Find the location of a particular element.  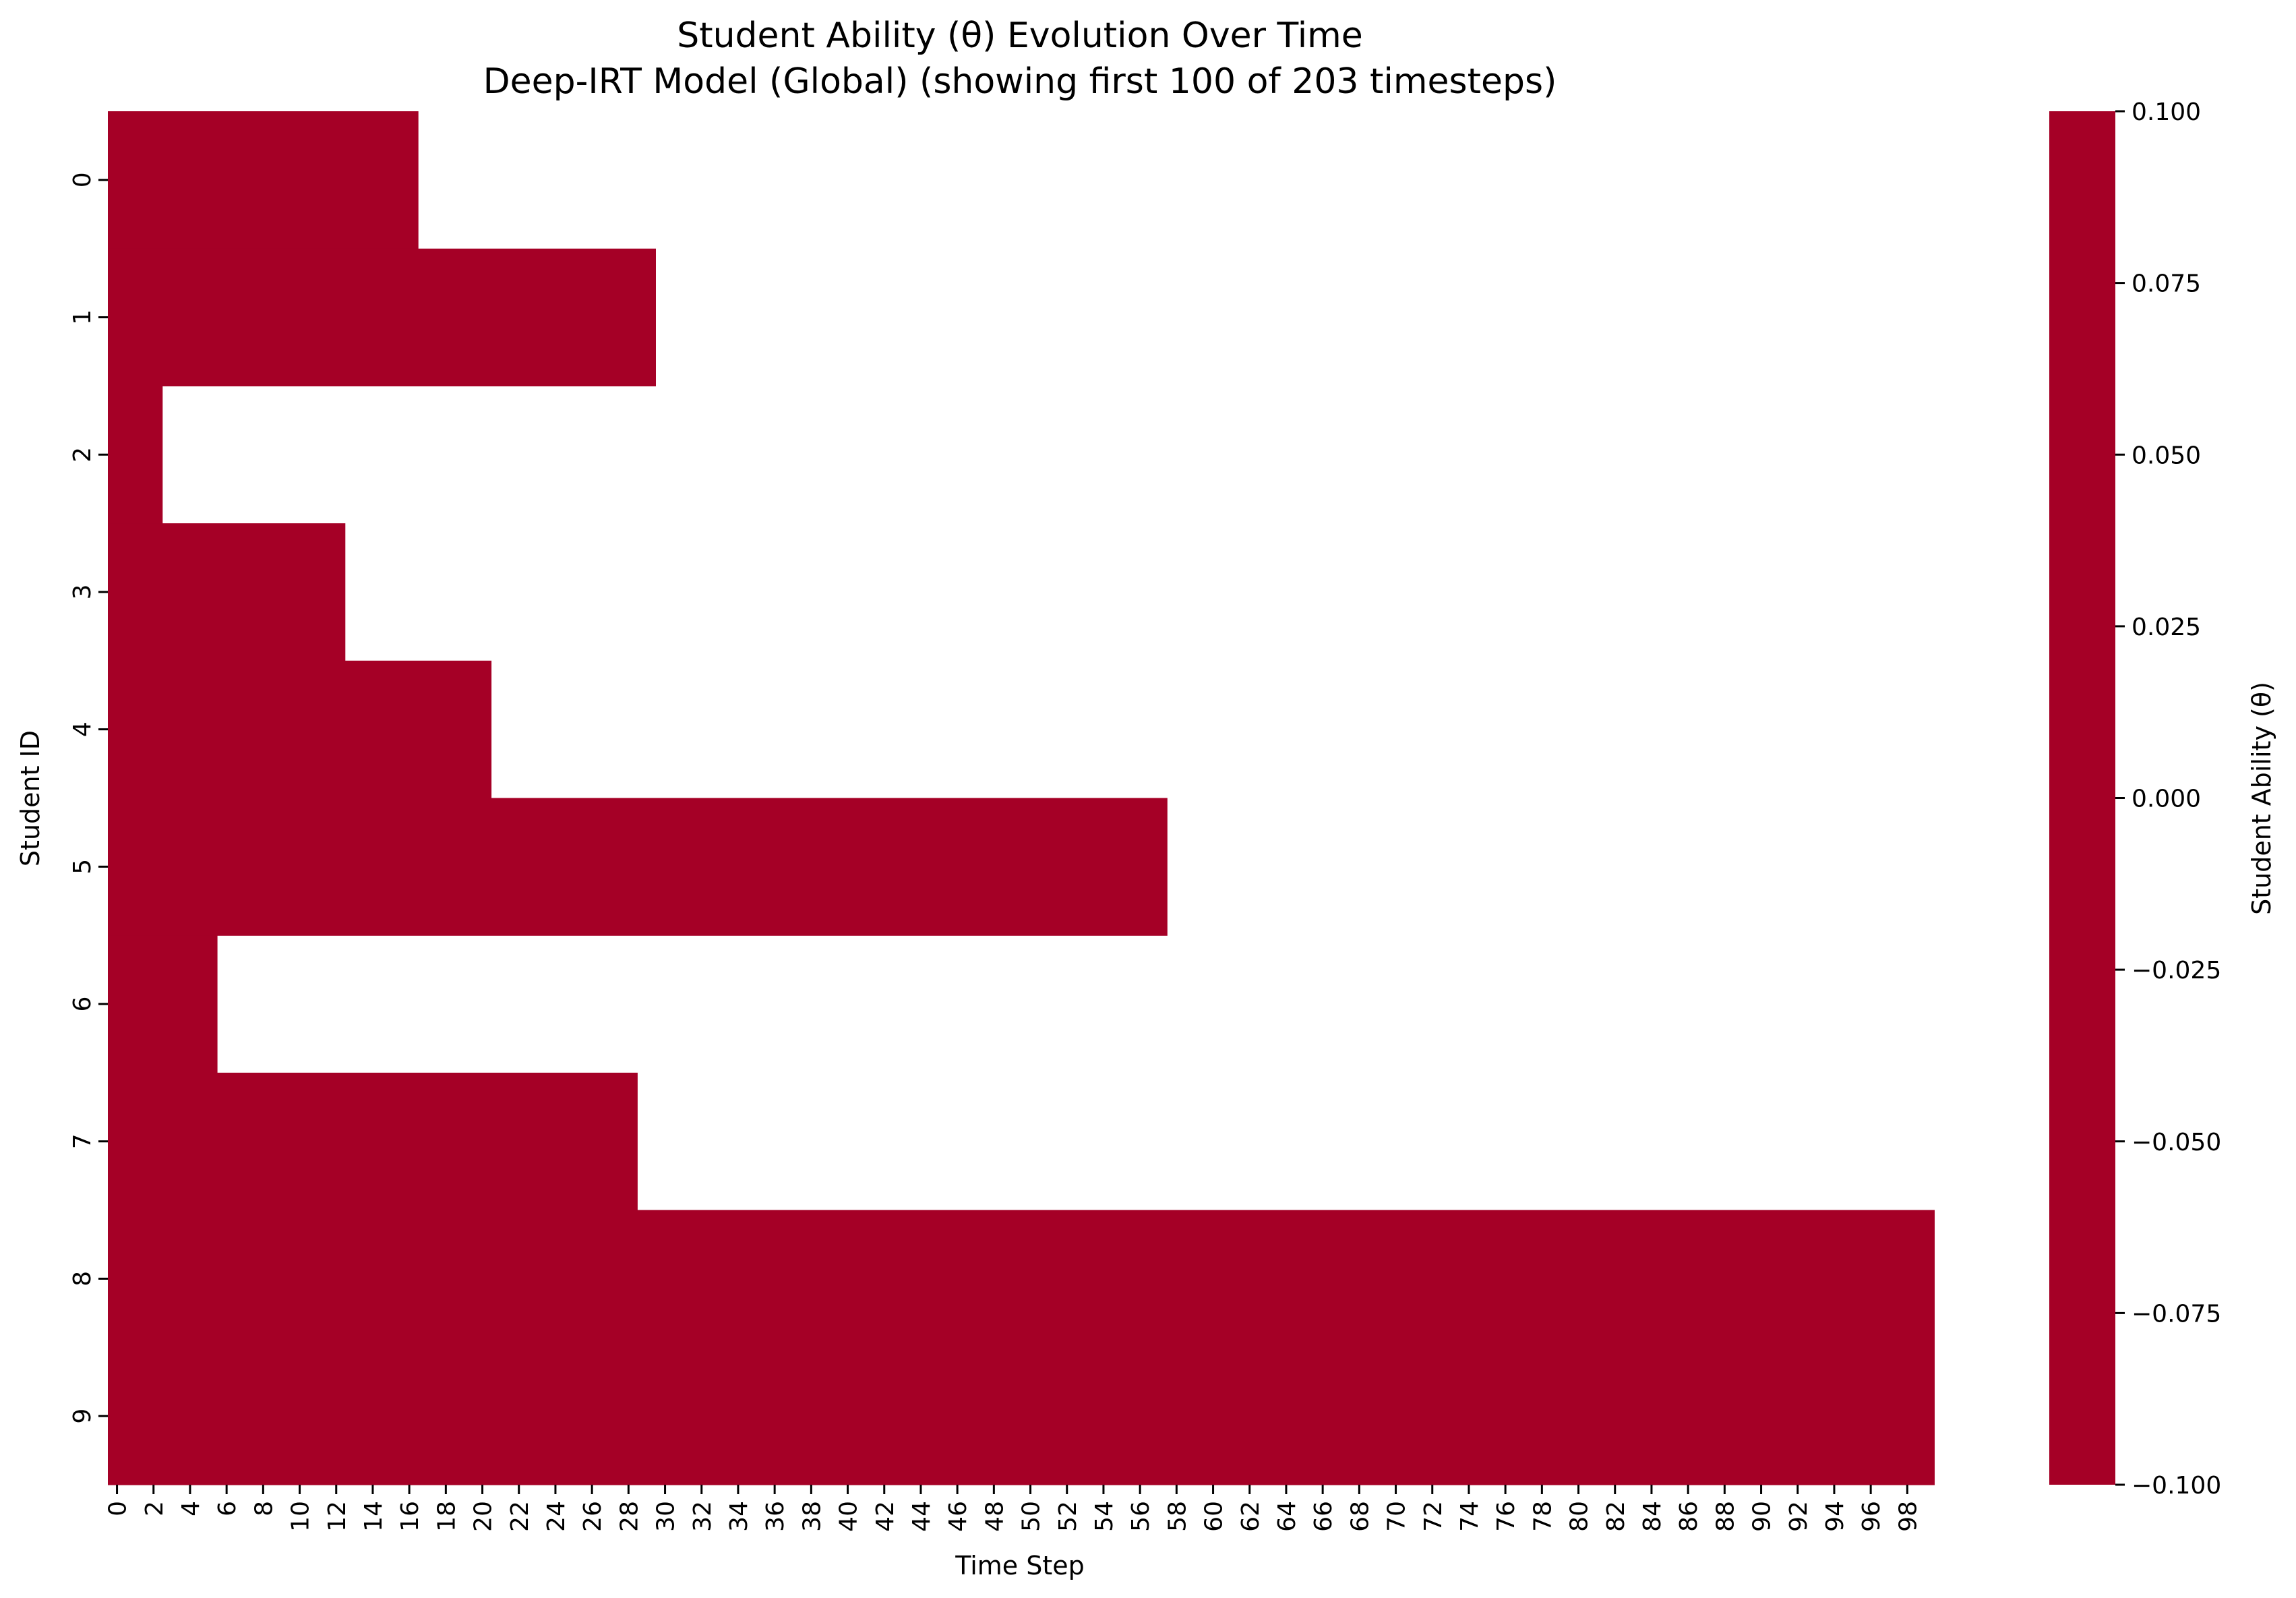

colorbar-tick-label: 0.025 is located at coordinates (2166, 627).